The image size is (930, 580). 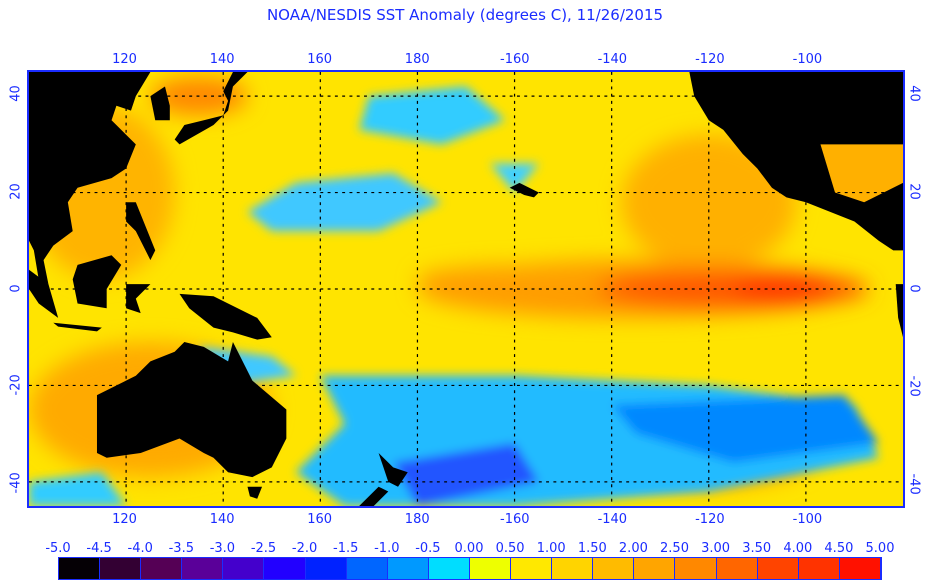 What do you see at coordinates (861, 173) in the screenshot?
I see `gulf-of-mexico` at bounding box center [861, 173].